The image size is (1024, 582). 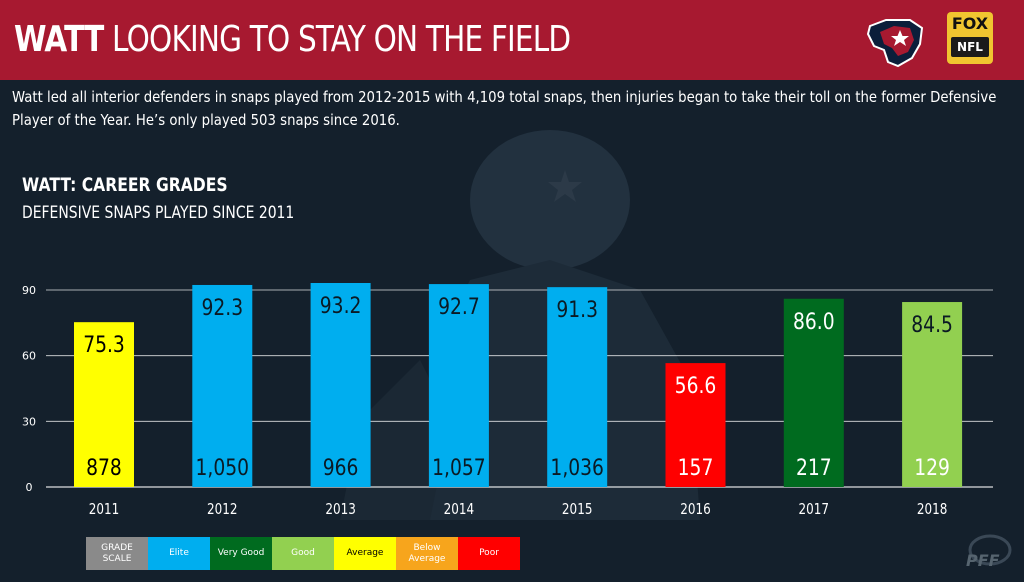 I want to click on grade-label: 56.6, so click(x=696, y=386).